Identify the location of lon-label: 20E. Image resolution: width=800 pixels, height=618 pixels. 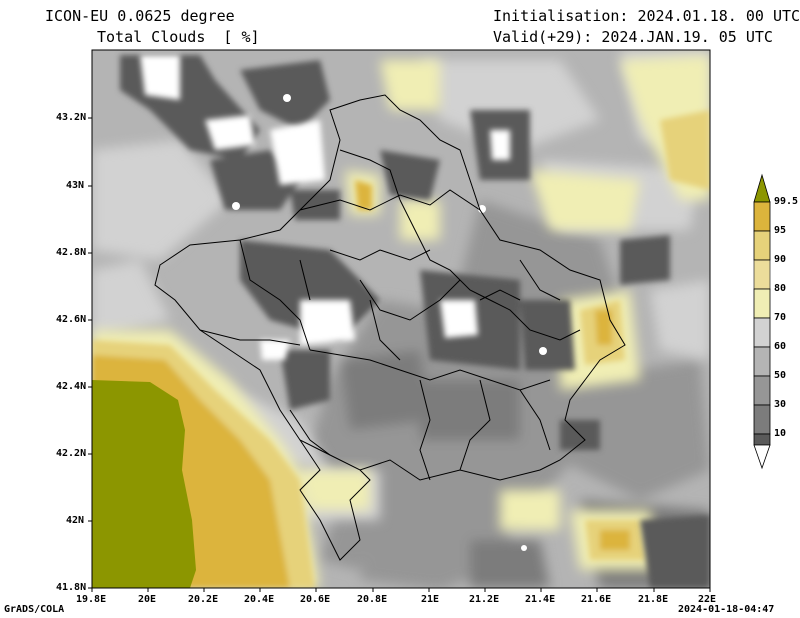
(147, 599).